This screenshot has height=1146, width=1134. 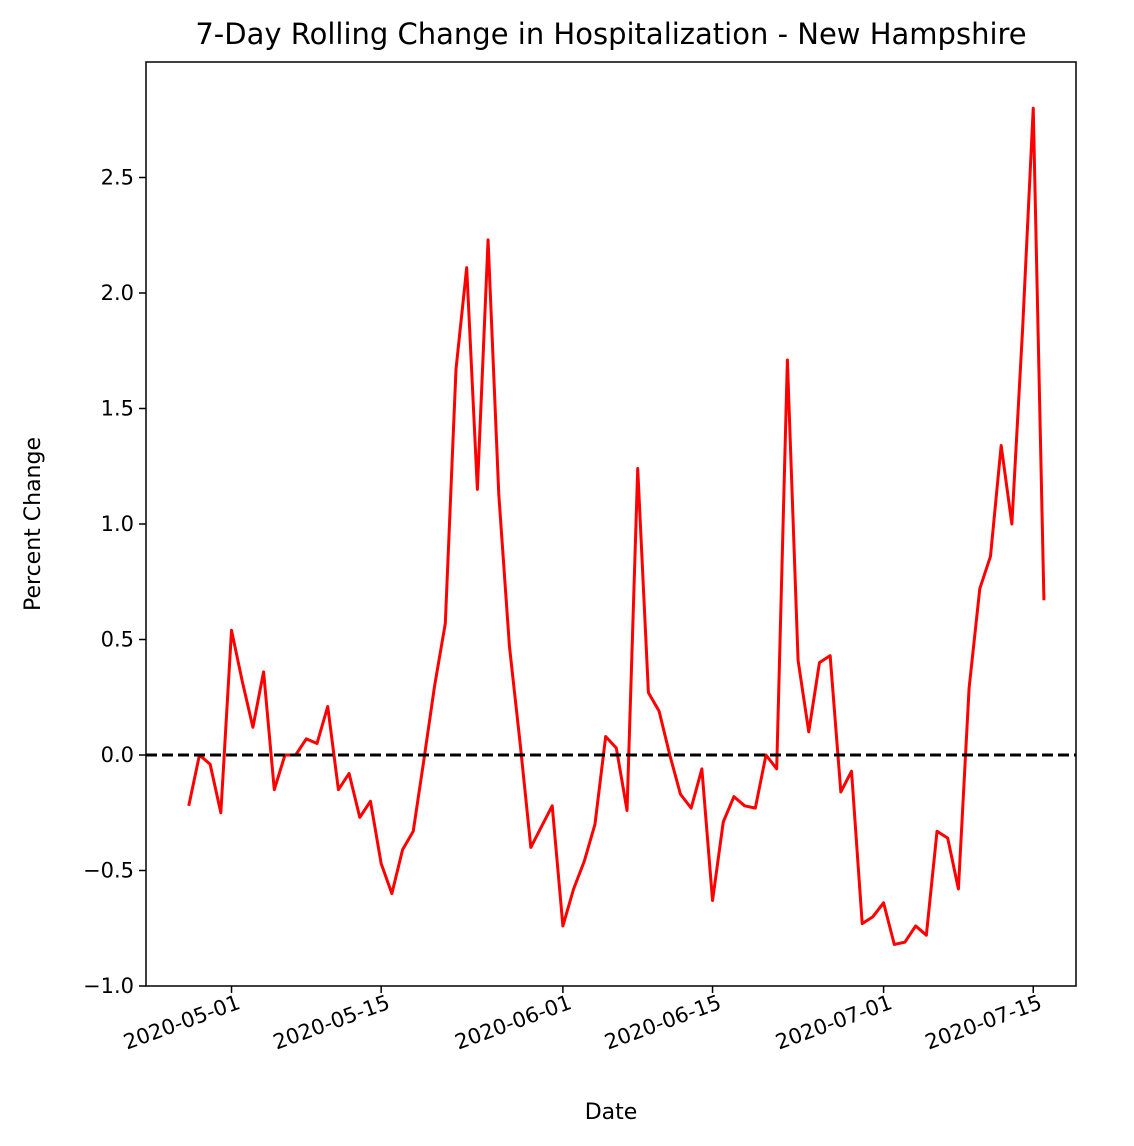 I want to click on y-axis: −1.0 −0.5 0.0 0.5 1.0 1.5 2.0 2.5, so click(x=114, y=582).